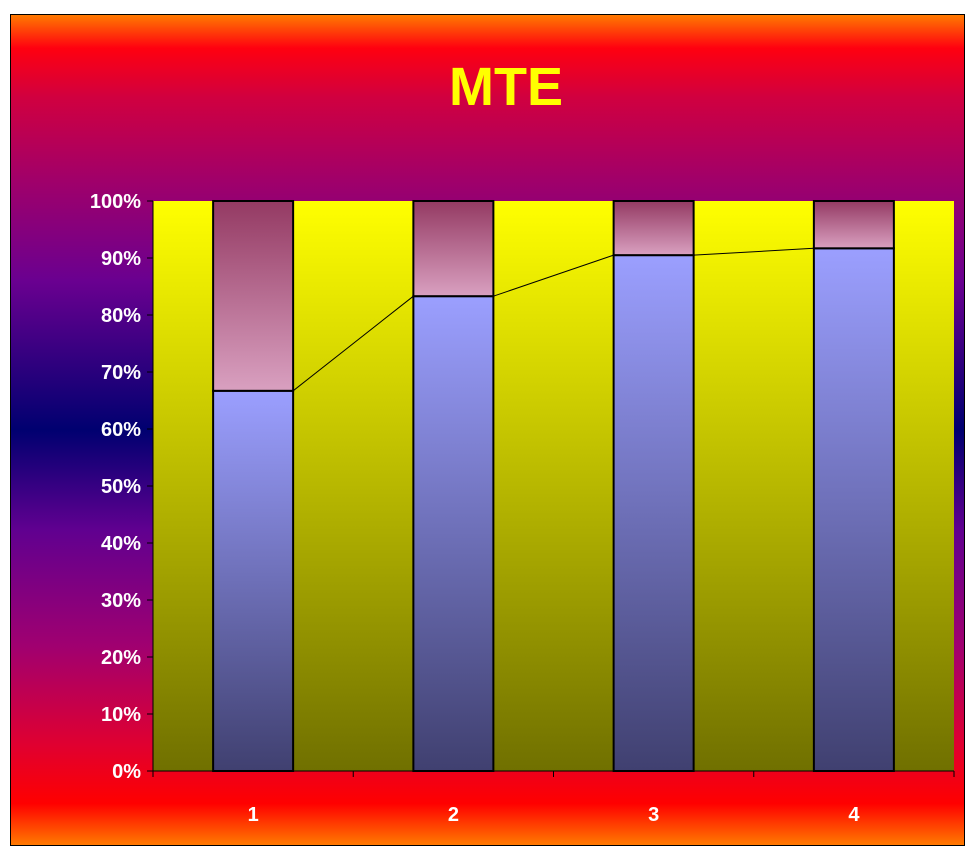  Describe the element at coordinates (121, 373) in the screenshot. I see `y-tick-label: 70%` at that location.